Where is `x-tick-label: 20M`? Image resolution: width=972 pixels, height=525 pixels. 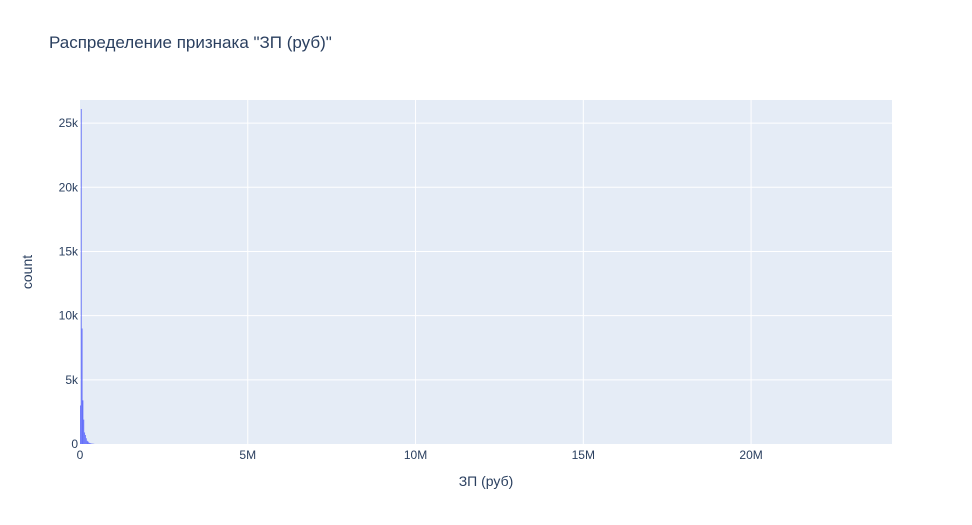 x-tick-label: 20M is located at coordinates (750, 455).